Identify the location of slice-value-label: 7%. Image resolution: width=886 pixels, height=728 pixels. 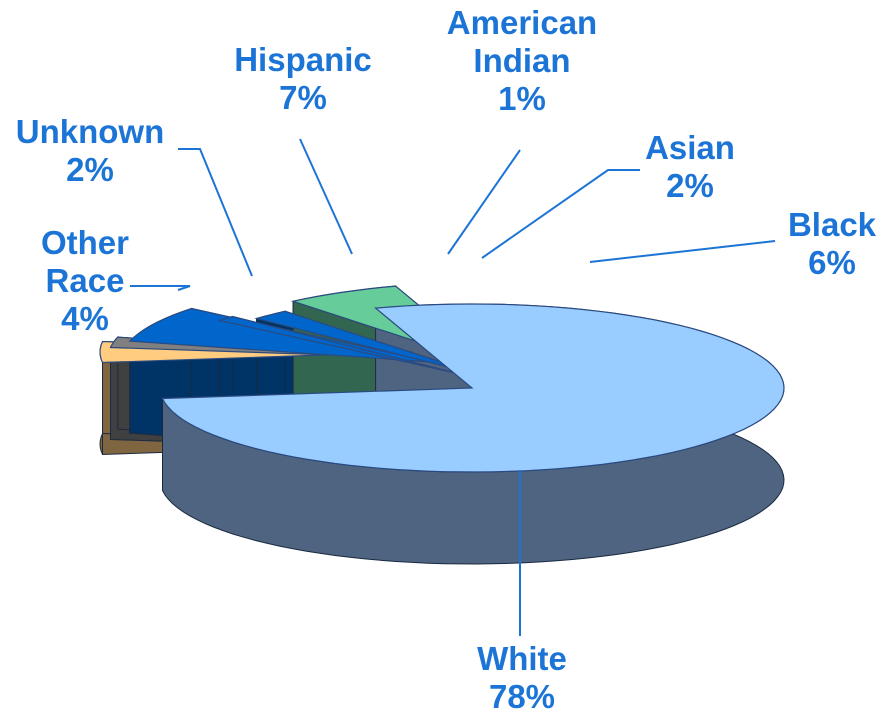
(303, 97).